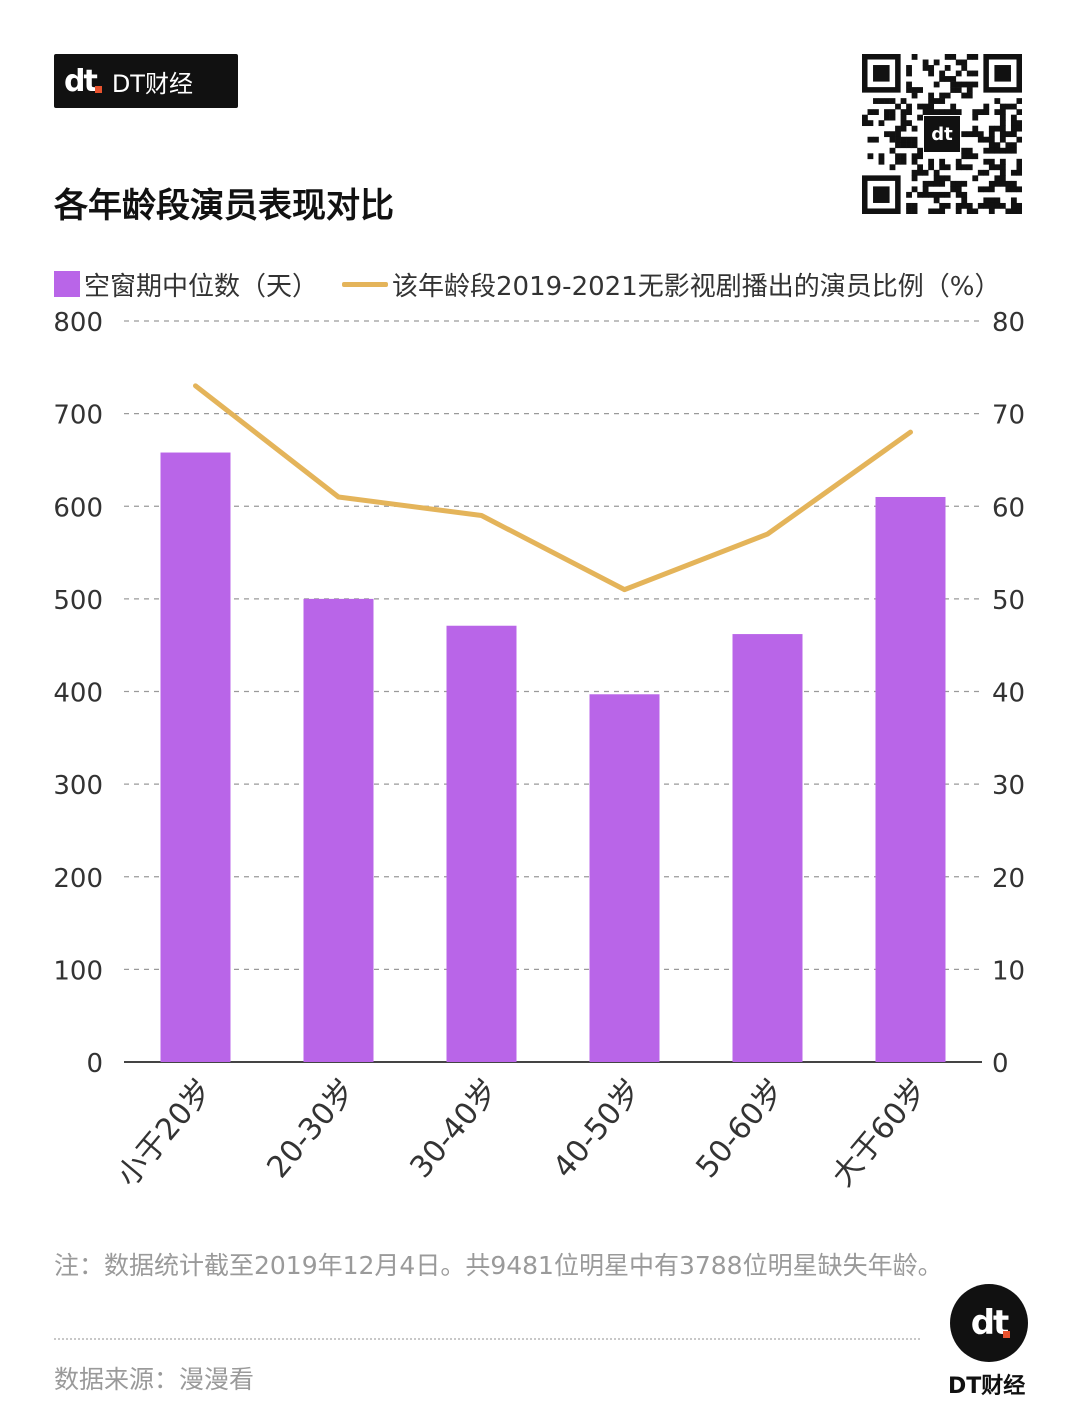 This screenshot has width=1080, height=1413. Describe the element at coordinates (1008, 601) in the screenshot. I see `y-right-tick-label: 50` at that location.